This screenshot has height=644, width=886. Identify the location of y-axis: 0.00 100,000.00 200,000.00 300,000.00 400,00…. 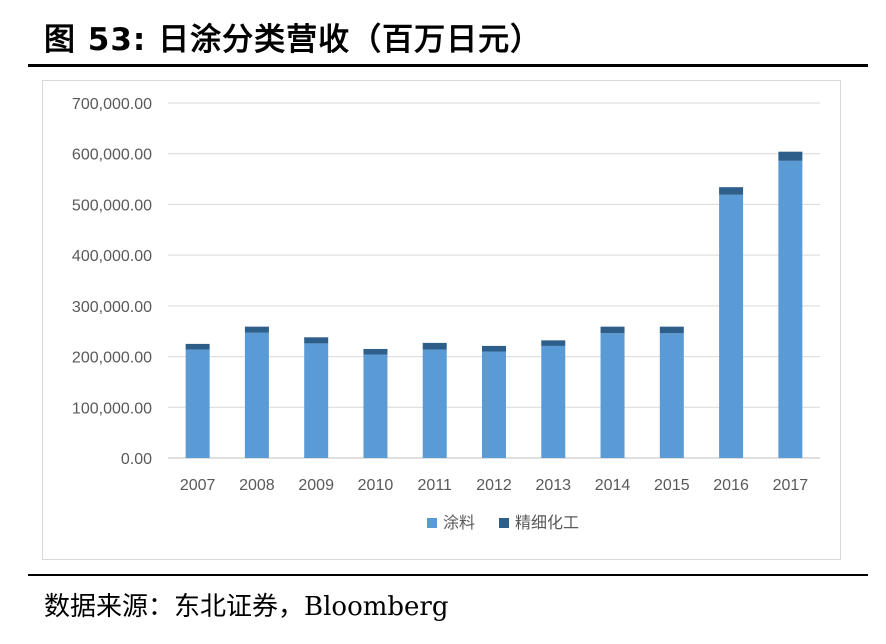
(112, 282).